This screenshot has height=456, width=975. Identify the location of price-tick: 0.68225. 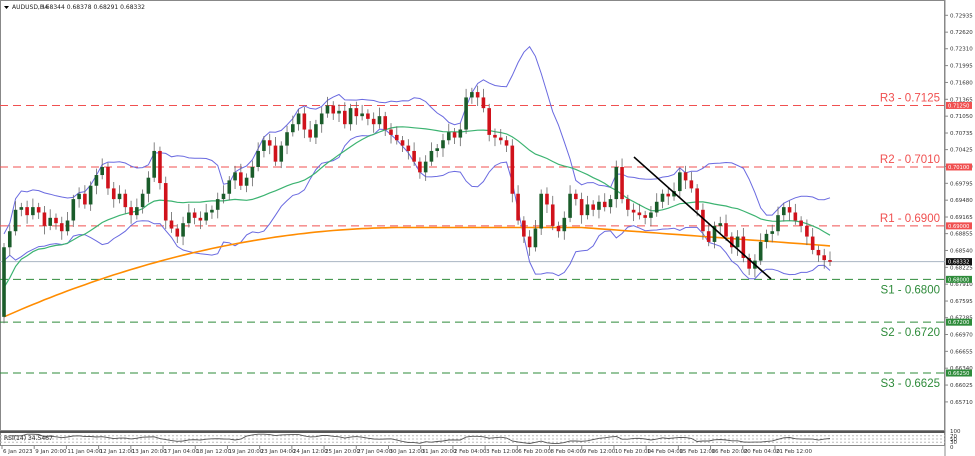
(961, 268).